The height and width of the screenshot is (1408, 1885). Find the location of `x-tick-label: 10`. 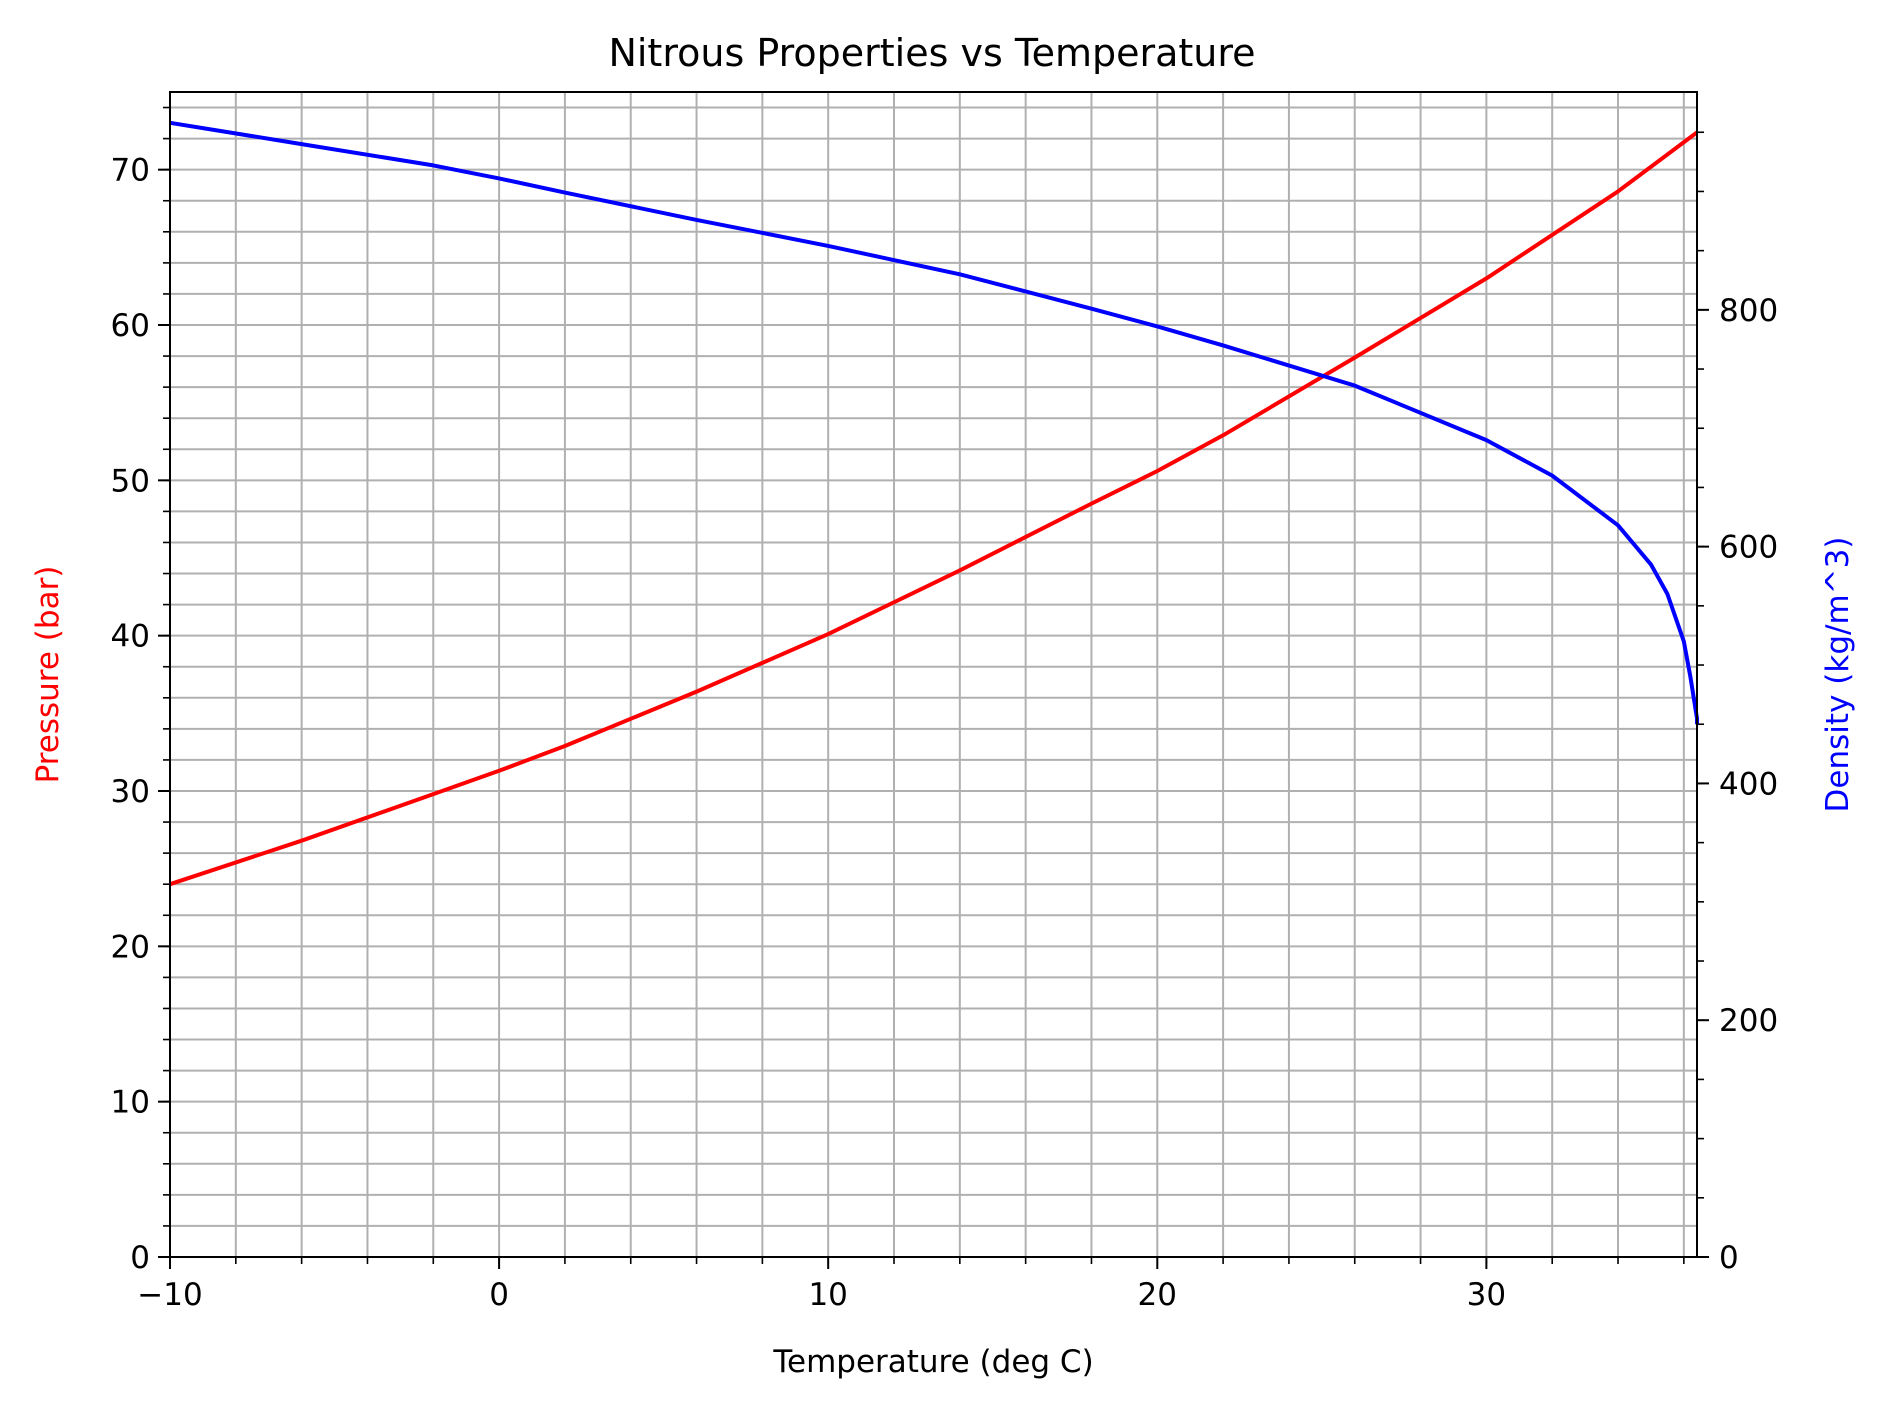

x-tick-label: 10 is located at coordinates (827, 1295).